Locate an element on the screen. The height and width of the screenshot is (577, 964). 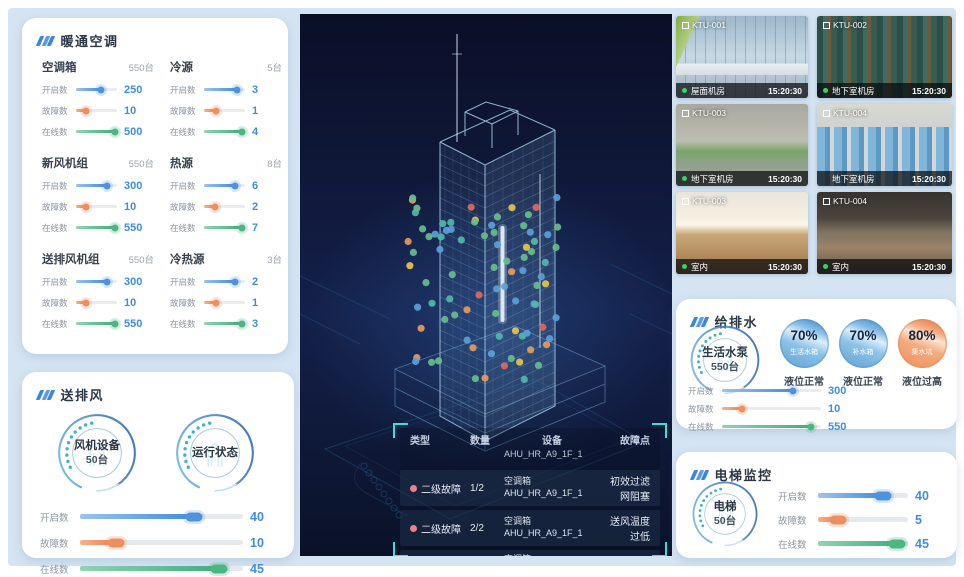
tank-name: 集水坑 is located at coordinates (922, 352).